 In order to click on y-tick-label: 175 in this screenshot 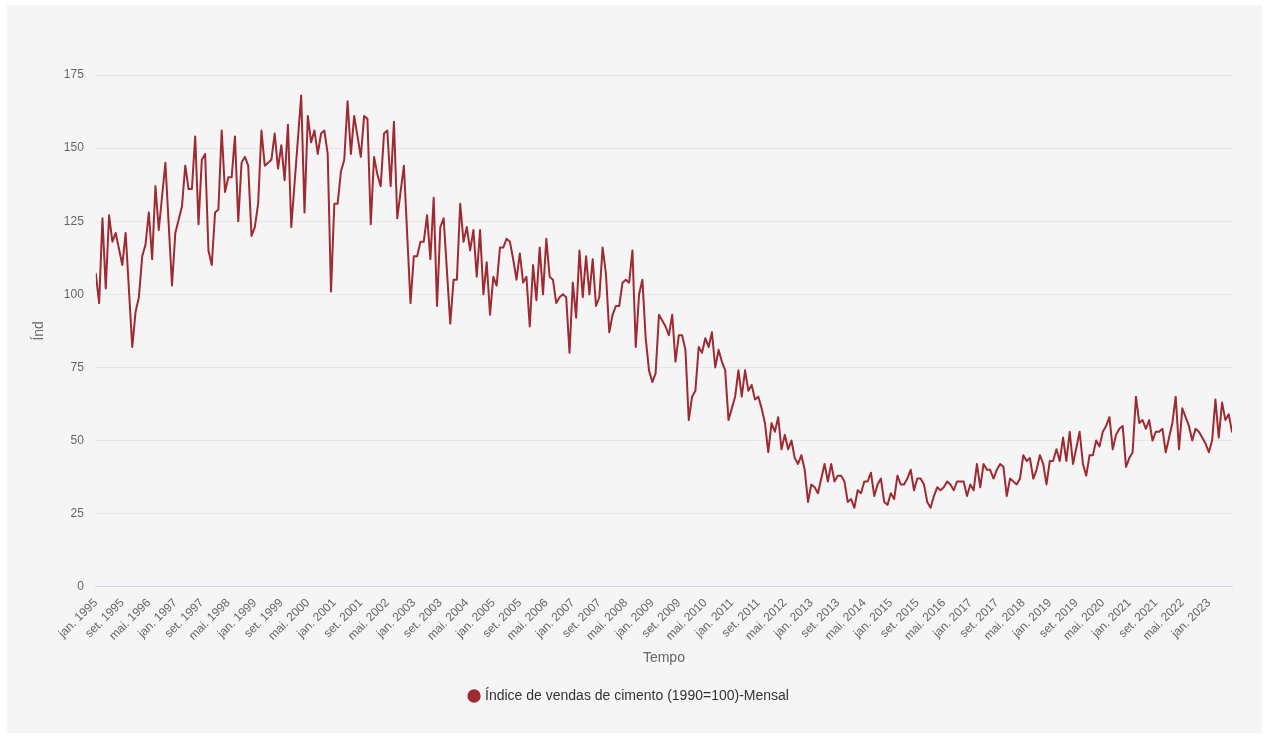, I will do `click(74, 74)`.